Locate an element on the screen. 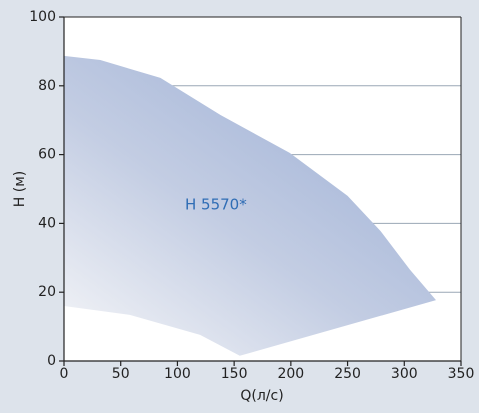  y-axis-label: H (м) is located at coordinates (20, 189).